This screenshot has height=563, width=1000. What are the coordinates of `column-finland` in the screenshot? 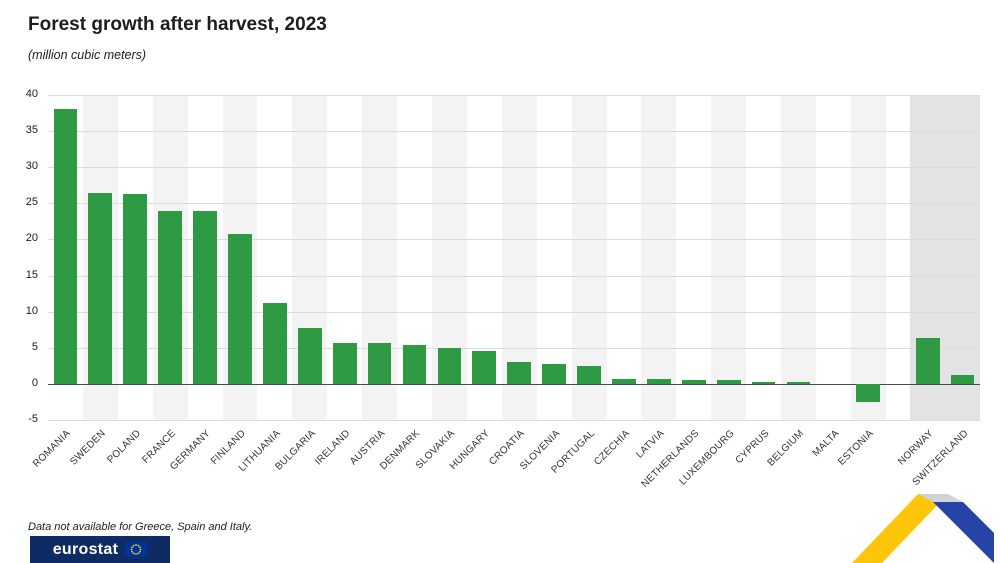 It's located at (240, 257).